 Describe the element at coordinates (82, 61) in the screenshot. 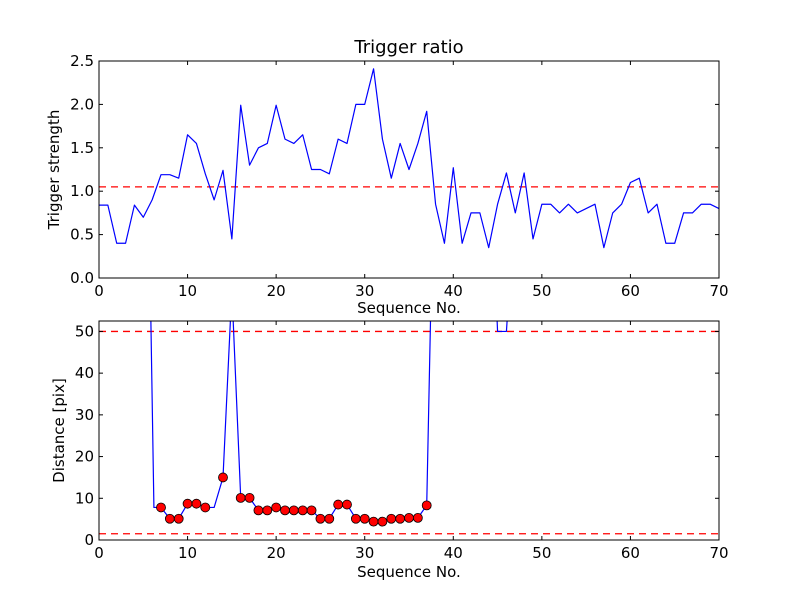

I see `y-tick-label: 2.5` at that location.